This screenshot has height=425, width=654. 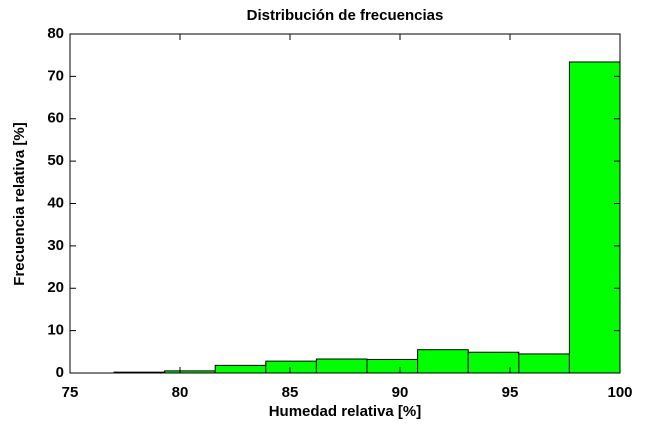 I want to click on y-axis-label: Frecuencia relativa [%], so click(x=19, y=203).